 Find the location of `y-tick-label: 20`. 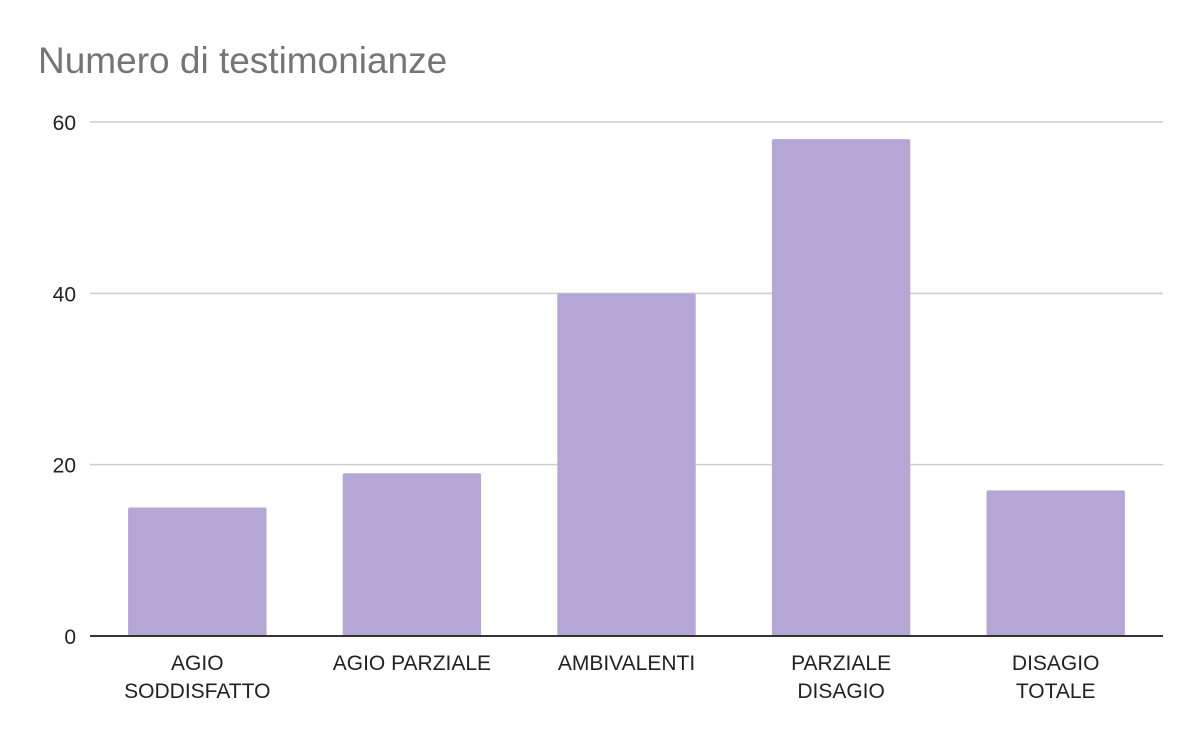

y-tick-label: 20 is located at coordinates (64, 466).